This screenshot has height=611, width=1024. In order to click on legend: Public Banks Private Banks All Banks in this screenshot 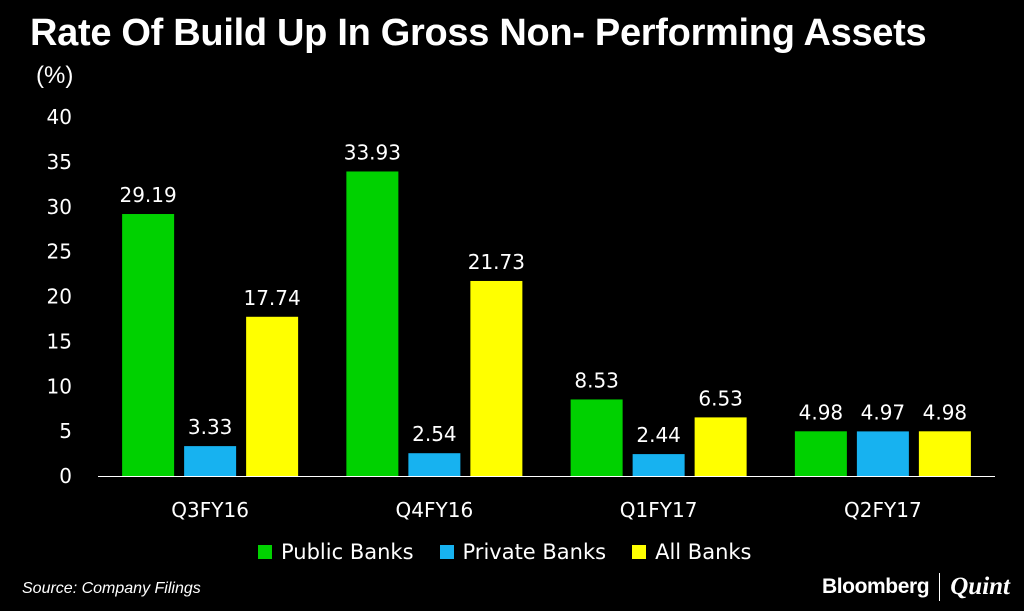, I will do `click(505, 552)`.